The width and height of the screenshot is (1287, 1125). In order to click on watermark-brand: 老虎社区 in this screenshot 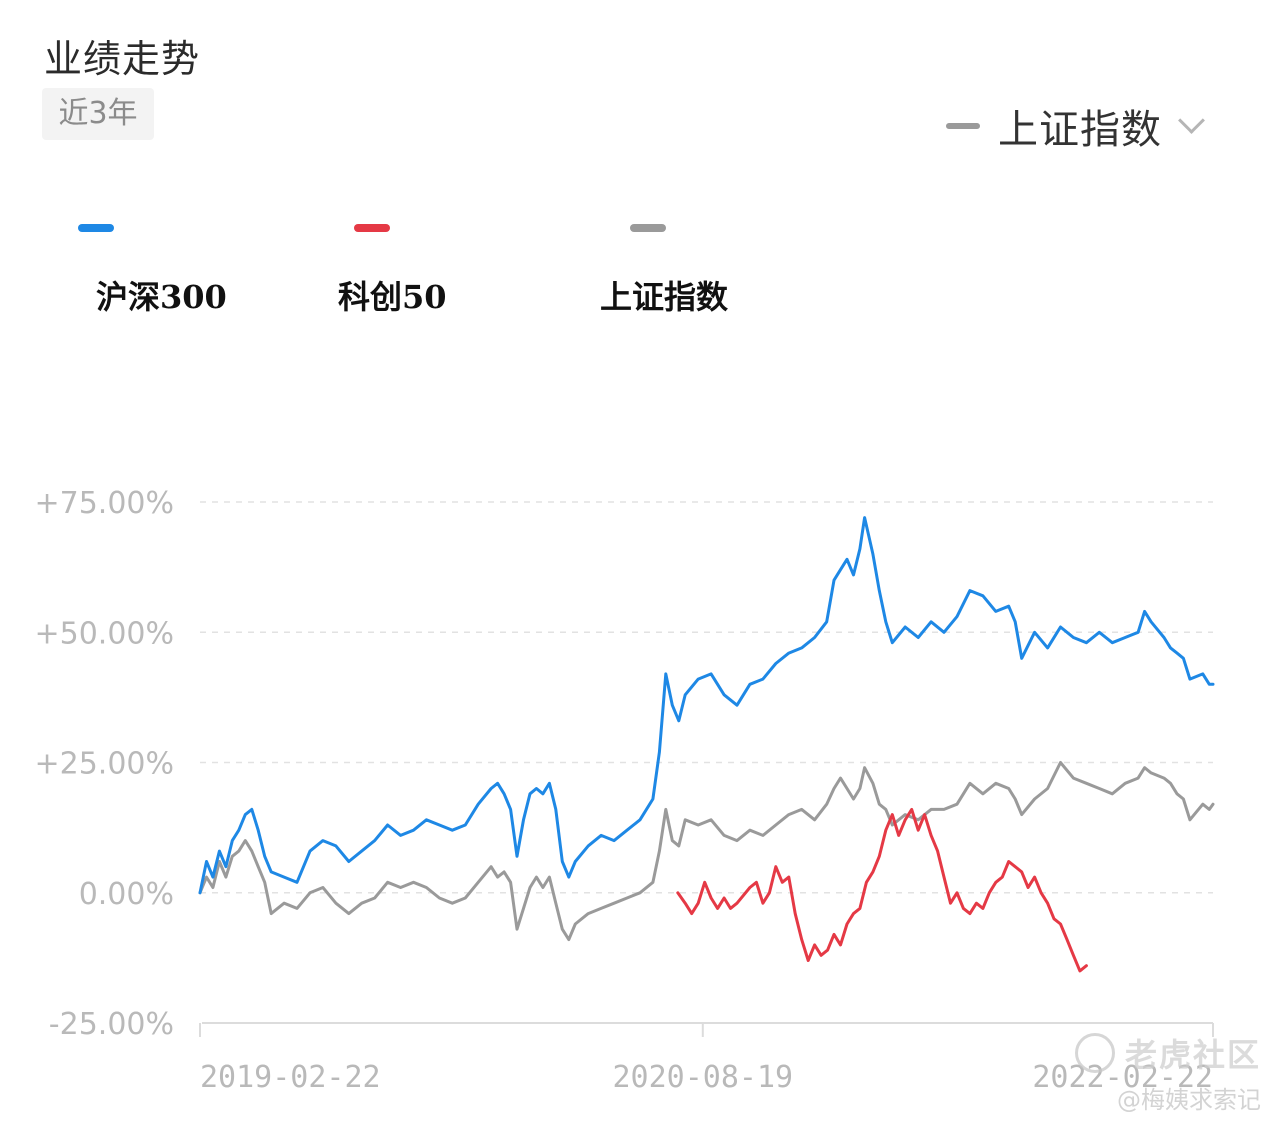, I will do `click(1192, 1055)`.